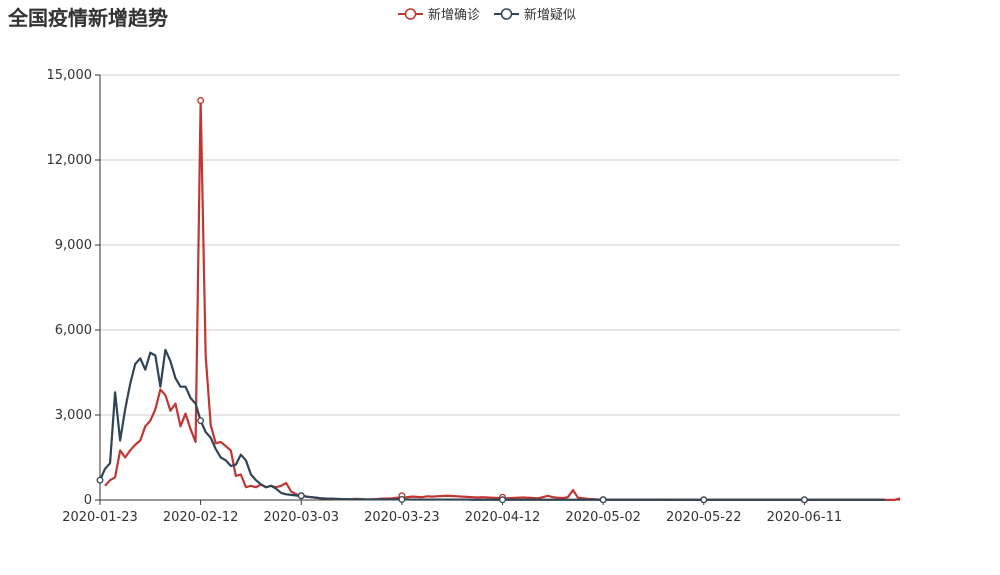 The width and height of the screenshot is (1000, 575). I want to click on data-point-confirmed, so click(201, 100).